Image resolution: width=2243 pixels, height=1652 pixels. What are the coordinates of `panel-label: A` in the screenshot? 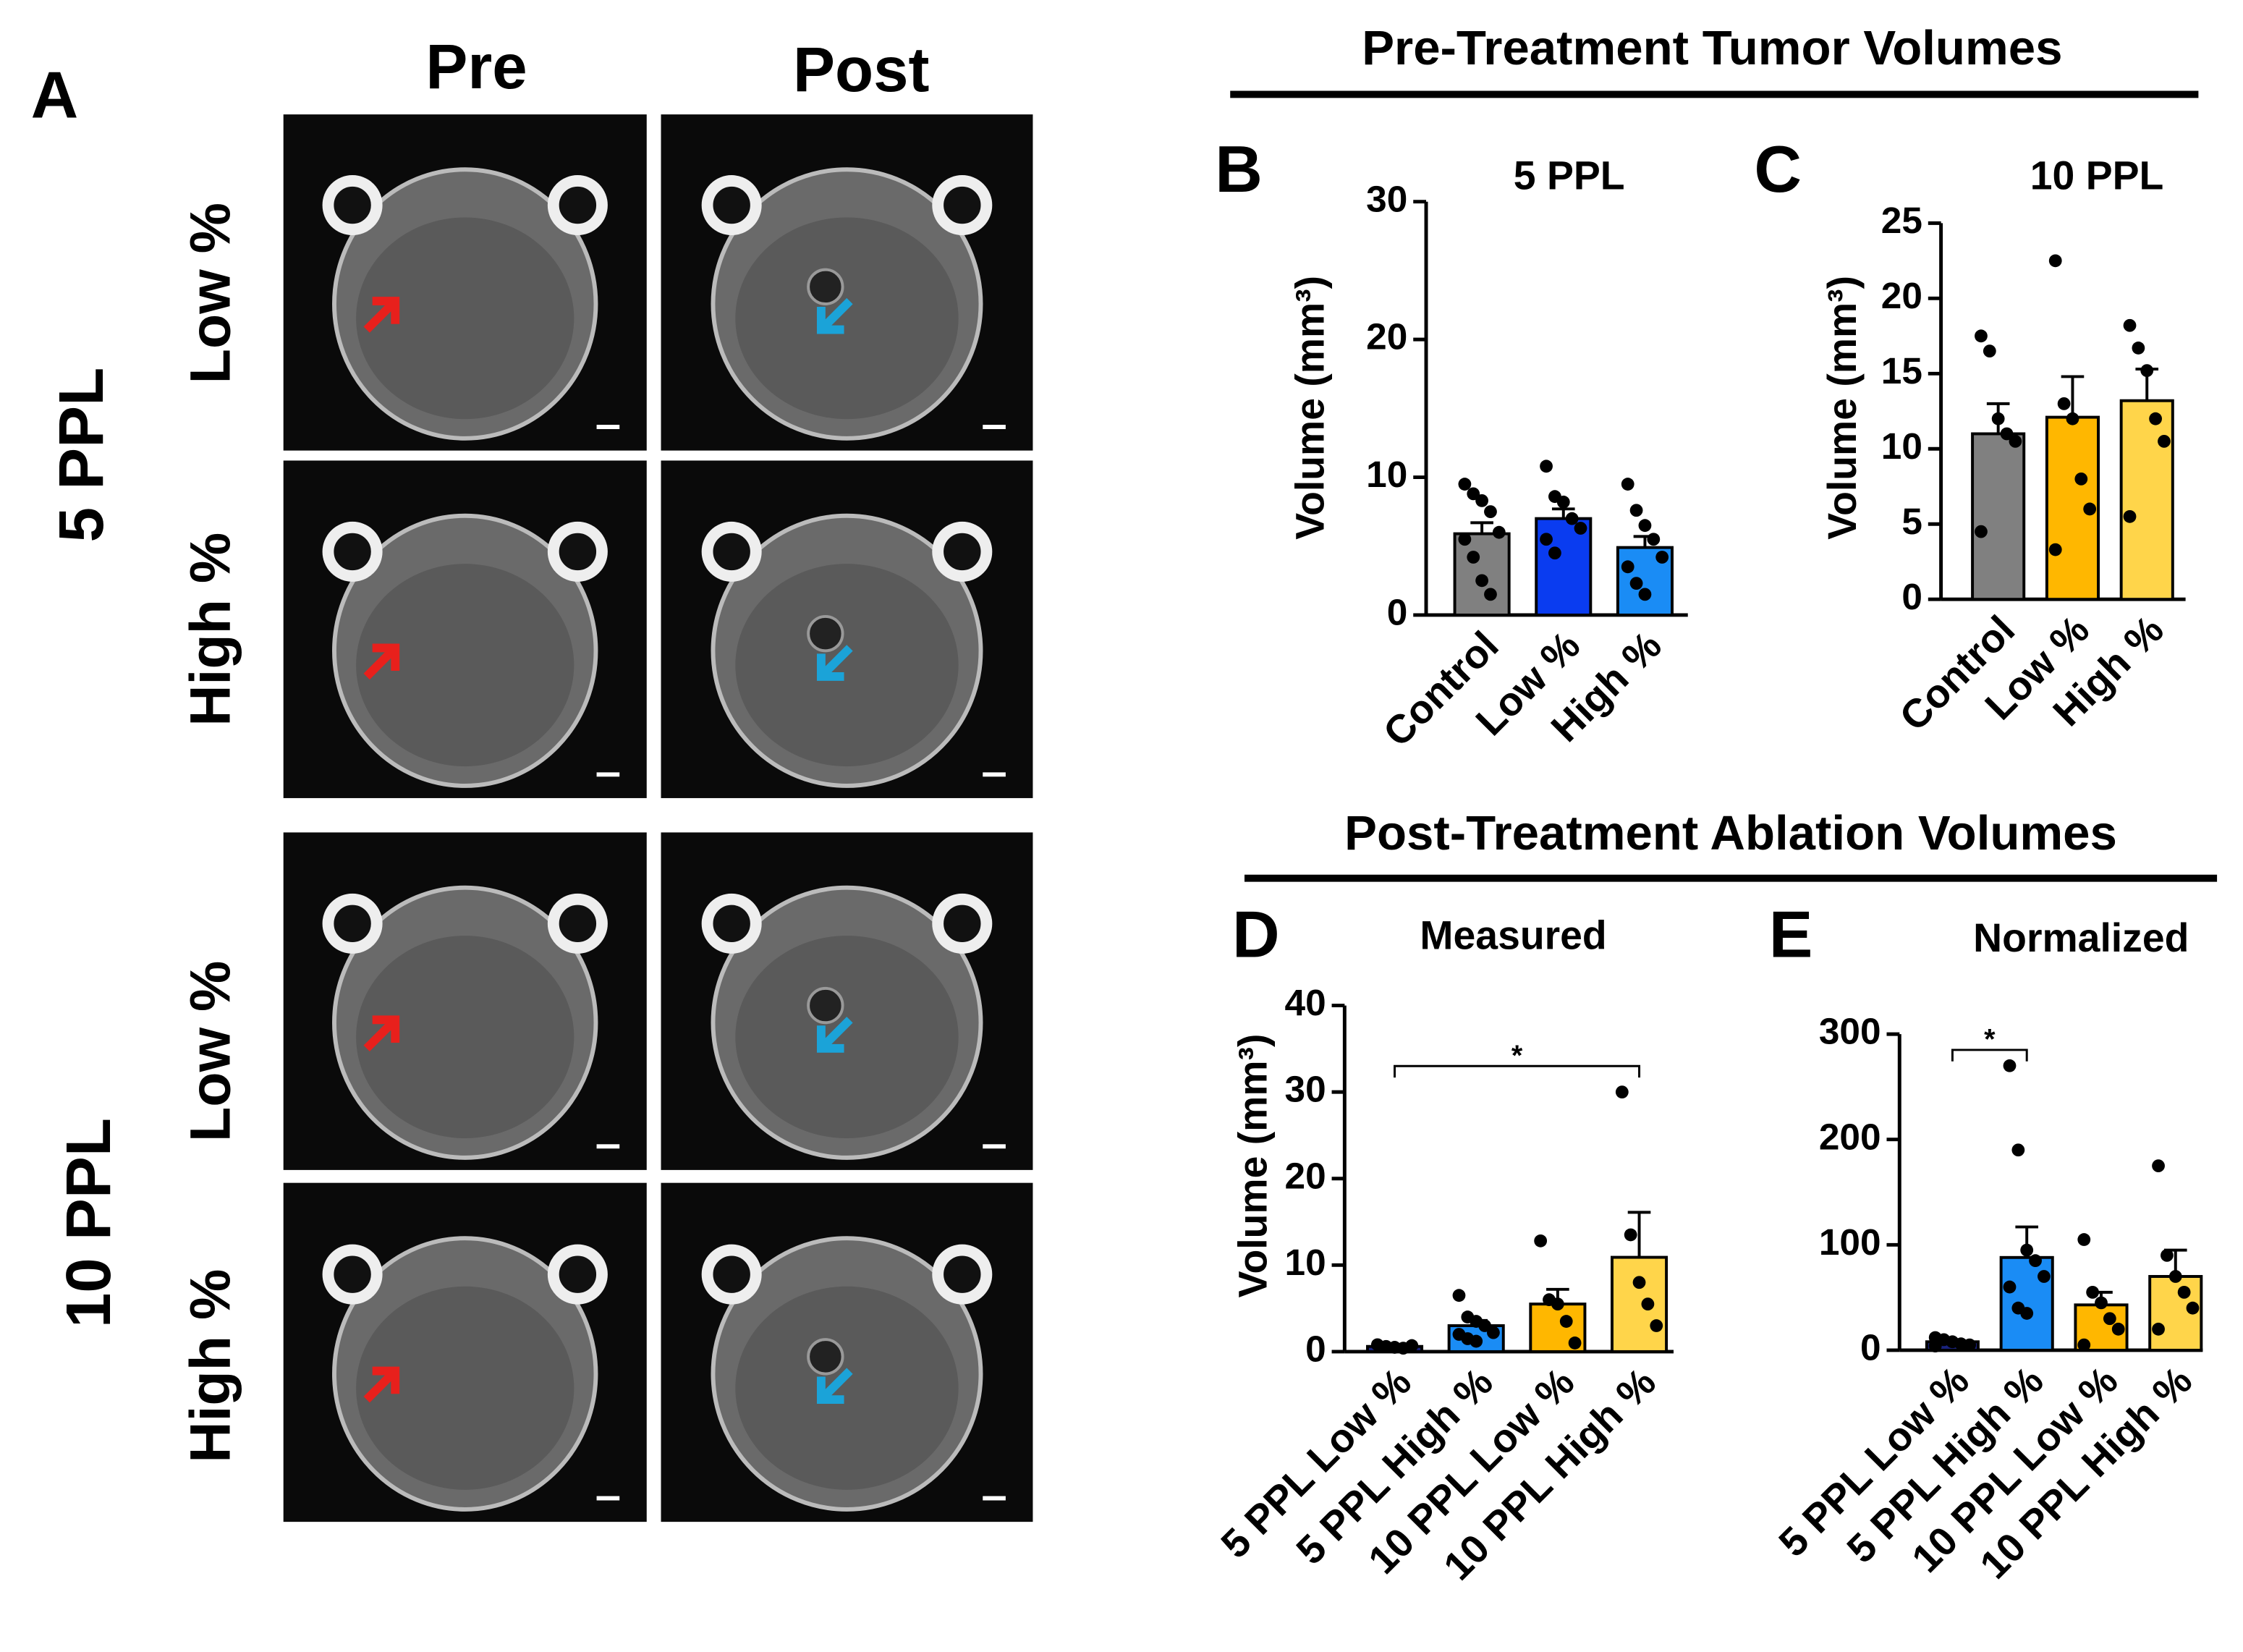 It's located at (55, 95).